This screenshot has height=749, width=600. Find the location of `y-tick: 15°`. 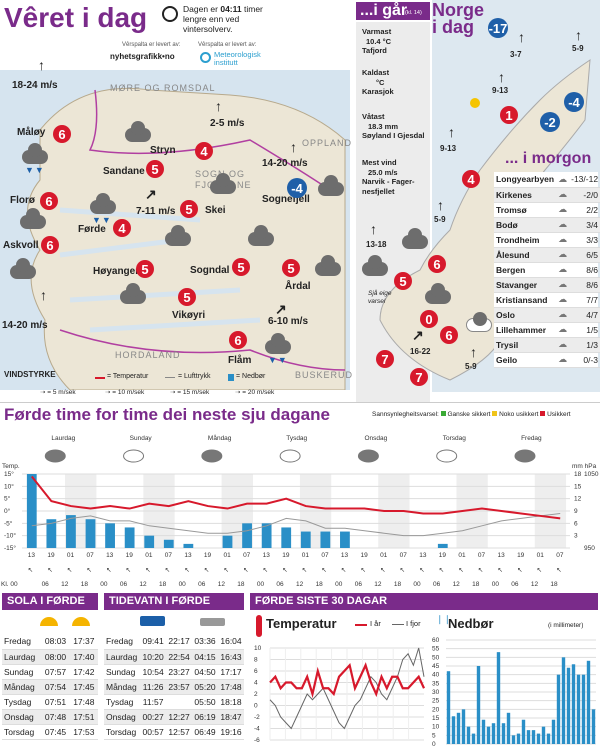

y-tick: 15° is located at coordinates (9, 474).